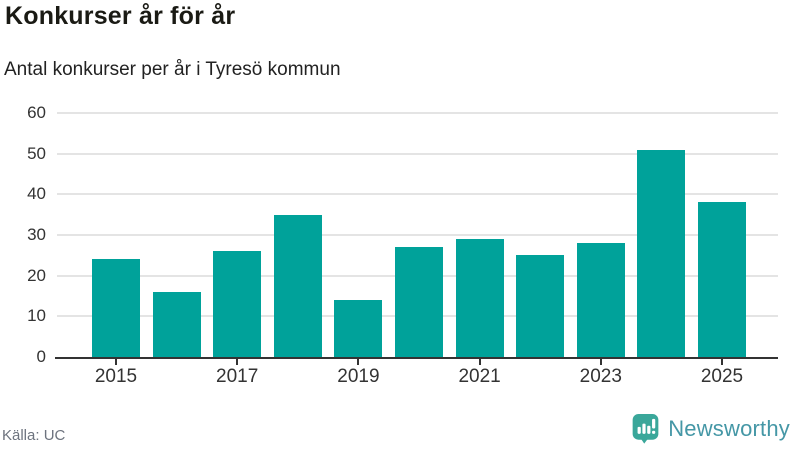 Image resolution: width=800 pixels, height=450 pixels. What do you see at coordinates (172, 69) in the screenshot?
I see `chart-subtitle: Antal konkurser per år i Tyresö kommun` at bounding box center [172, 69].